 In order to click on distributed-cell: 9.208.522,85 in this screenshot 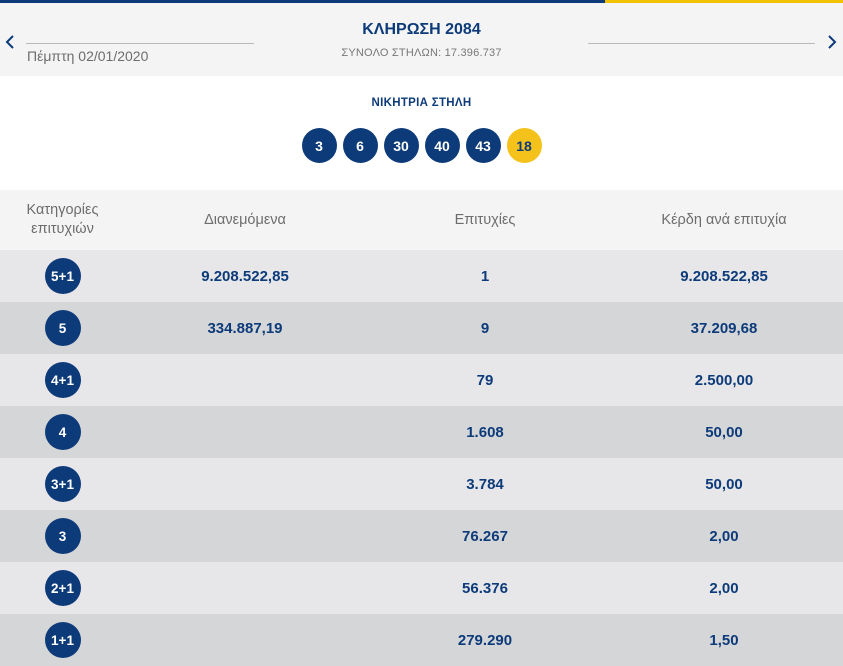, I will do `click(245, 276)`.